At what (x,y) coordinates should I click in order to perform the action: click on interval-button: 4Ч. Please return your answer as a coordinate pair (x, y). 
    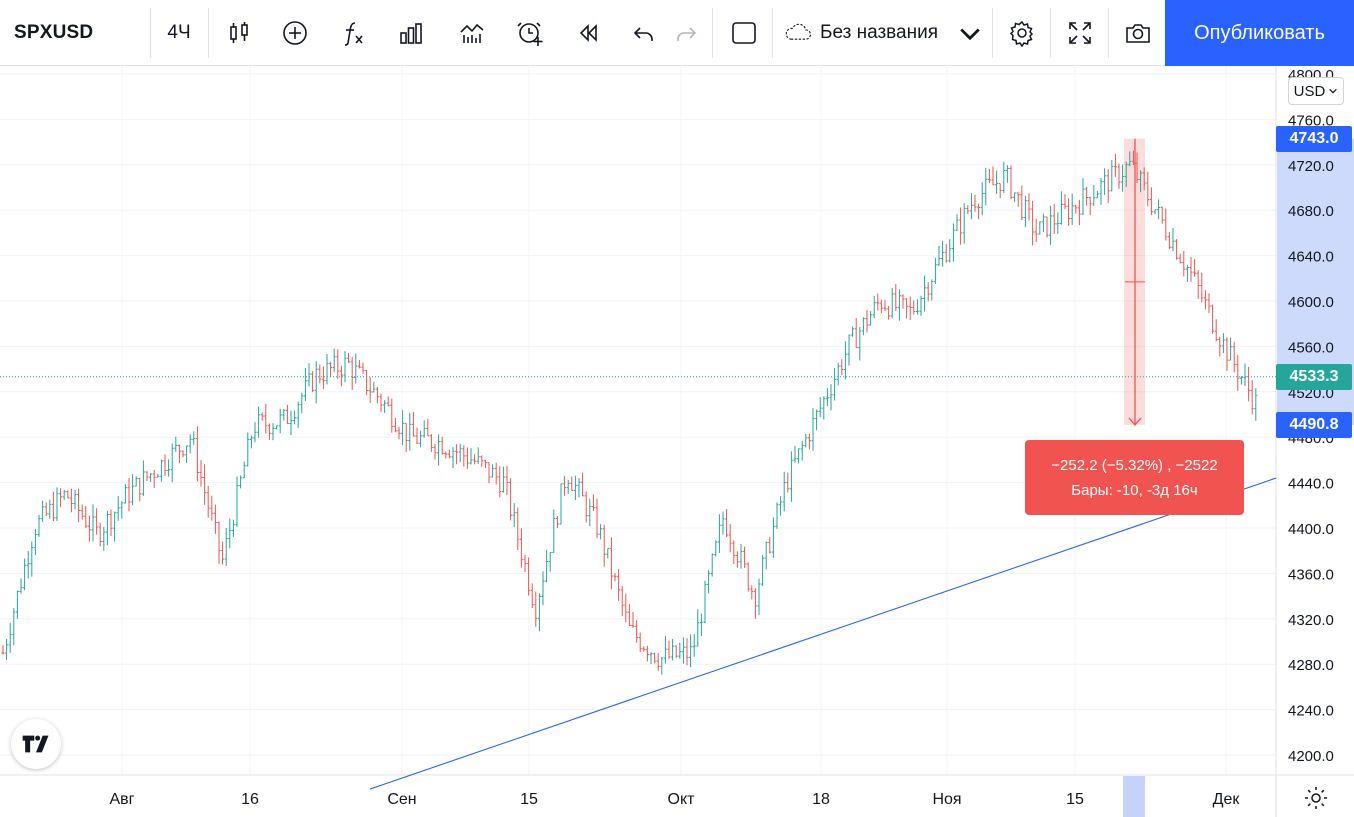
    Looking at the image, I should click on (179, 32).